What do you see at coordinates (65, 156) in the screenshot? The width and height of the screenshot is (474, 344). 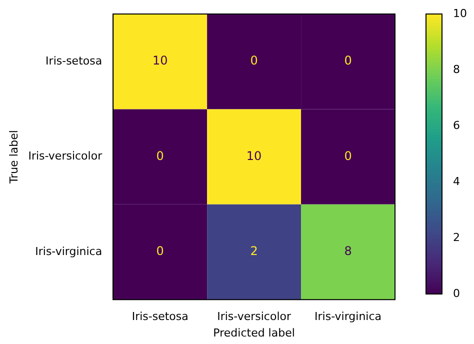 I see `y-tick-label: Iris-versicolor` at bounding box center [65, 156].